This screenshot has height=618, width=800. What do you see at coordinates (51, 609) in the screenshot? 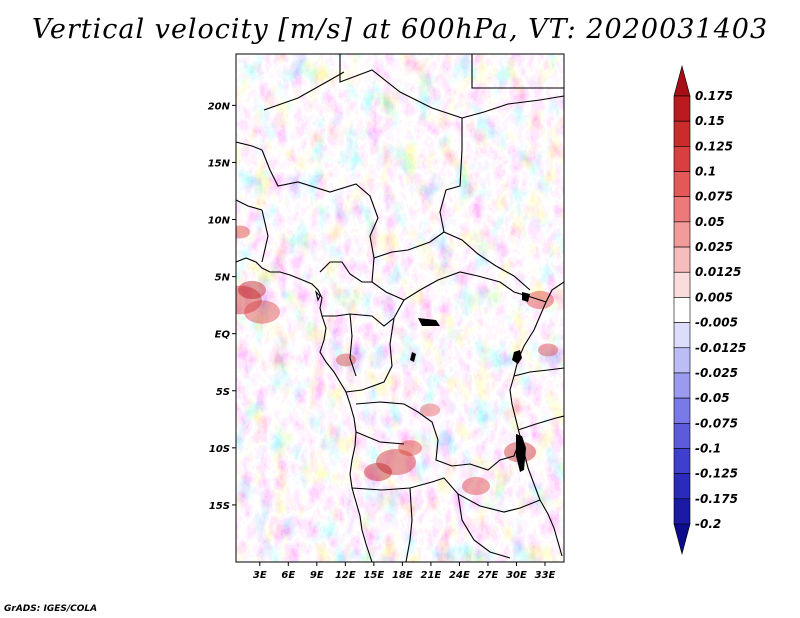
I see `grads-credit: GrADS: IGES/COLA` at bounding box center [51, 609].